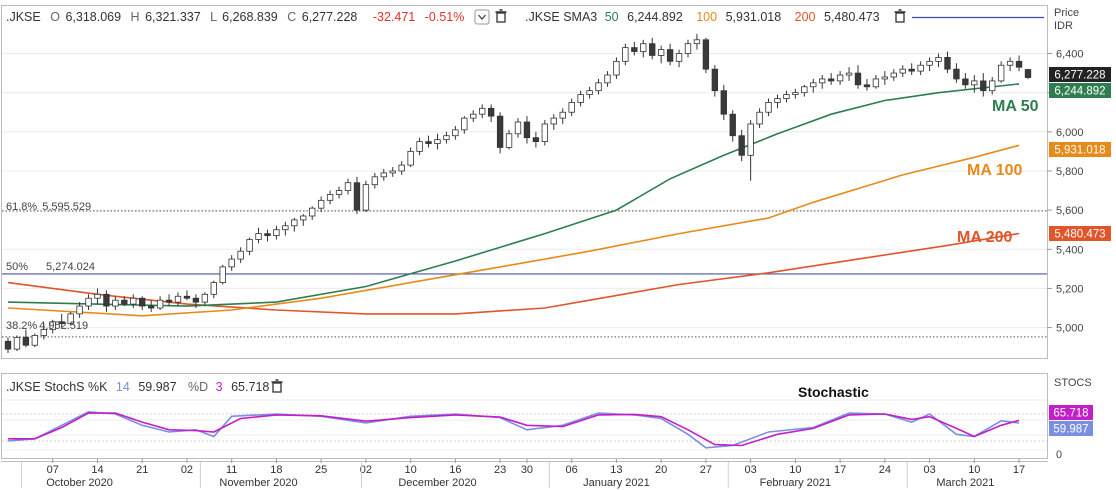 This screenshot has width=1116, height=490. Describe the element at coordinates (482, 17) in the screenshot. I see `chevron-down-icon` at that location.